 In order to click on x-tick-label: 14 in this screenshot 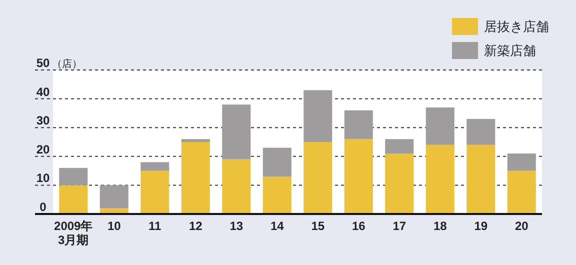, I will do `click(277, 226)`.